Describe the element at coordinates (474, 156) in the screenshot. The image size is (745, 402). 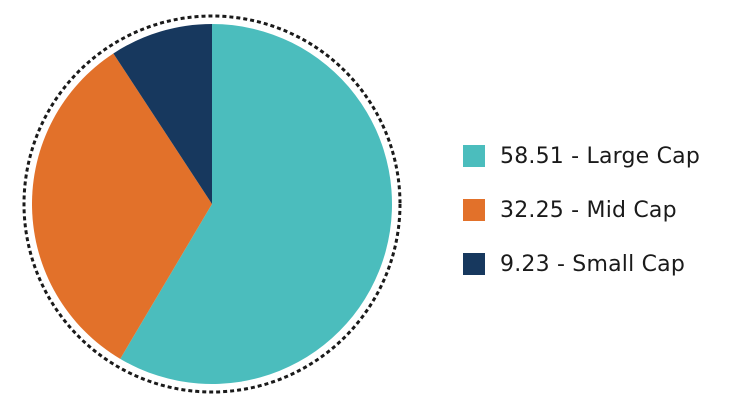
I see `legend-swatch-large-cap` at that location.